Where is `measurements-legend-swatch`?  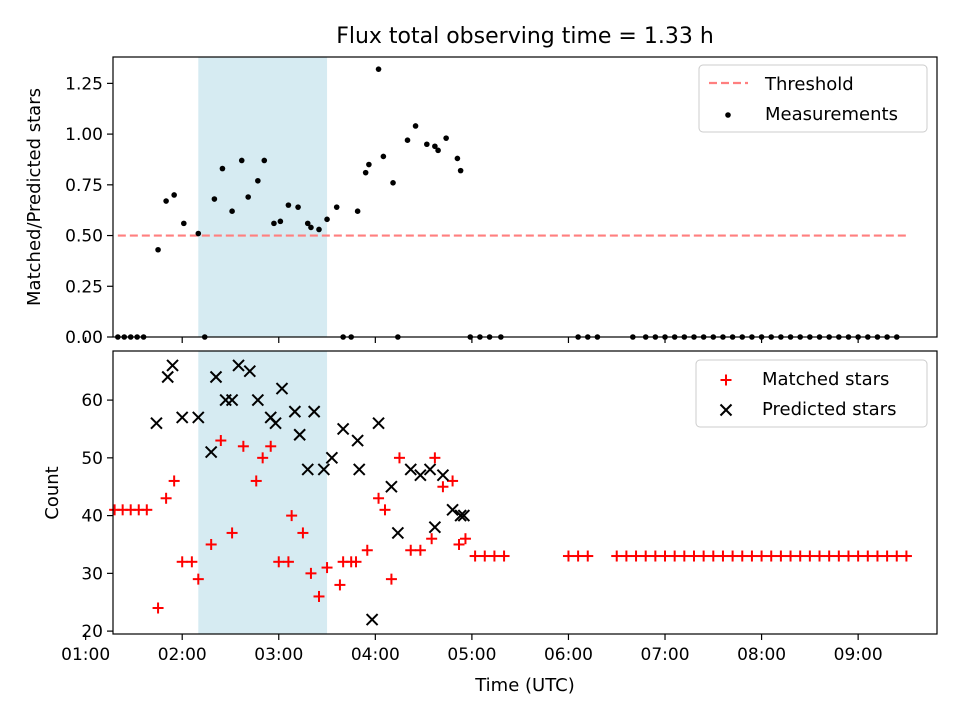
measurements-legend-swatch is located at coordinates (728, 115).